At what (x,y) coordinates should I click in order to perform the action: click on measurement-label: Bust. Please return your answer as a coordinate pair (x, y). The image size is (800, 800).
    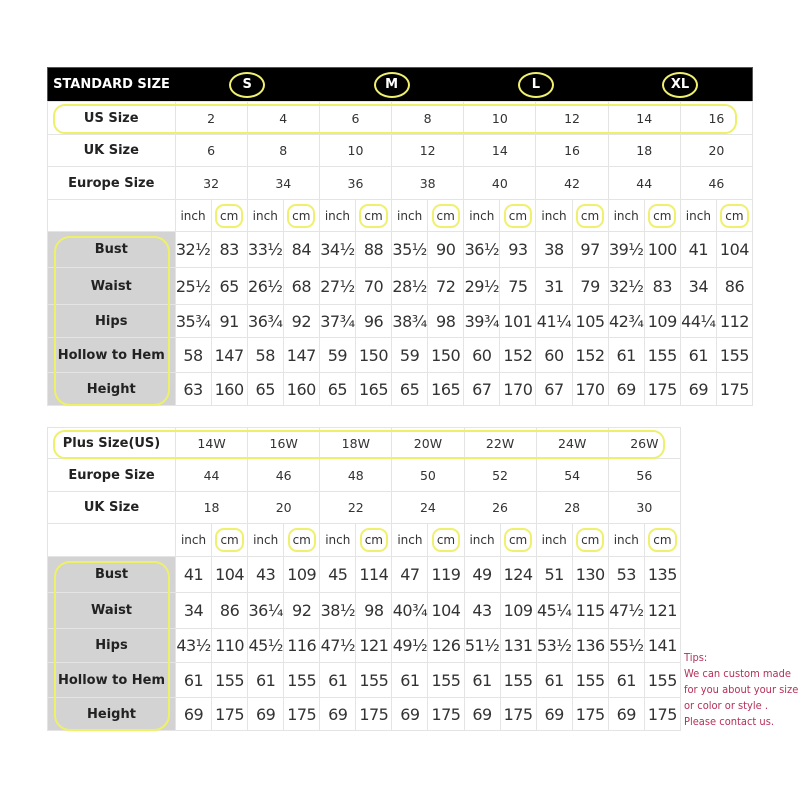
    Looking at the image, I should click on (111, 574).